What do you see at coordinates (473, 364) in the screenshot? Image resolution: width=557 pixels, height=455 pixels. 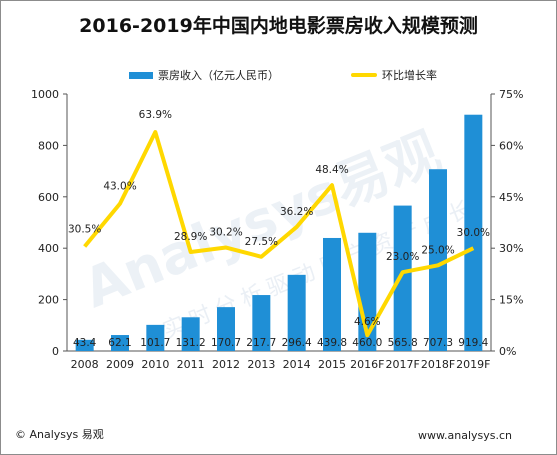 I see `x-tick-label: 2019F` at bounding box center [473, 364].